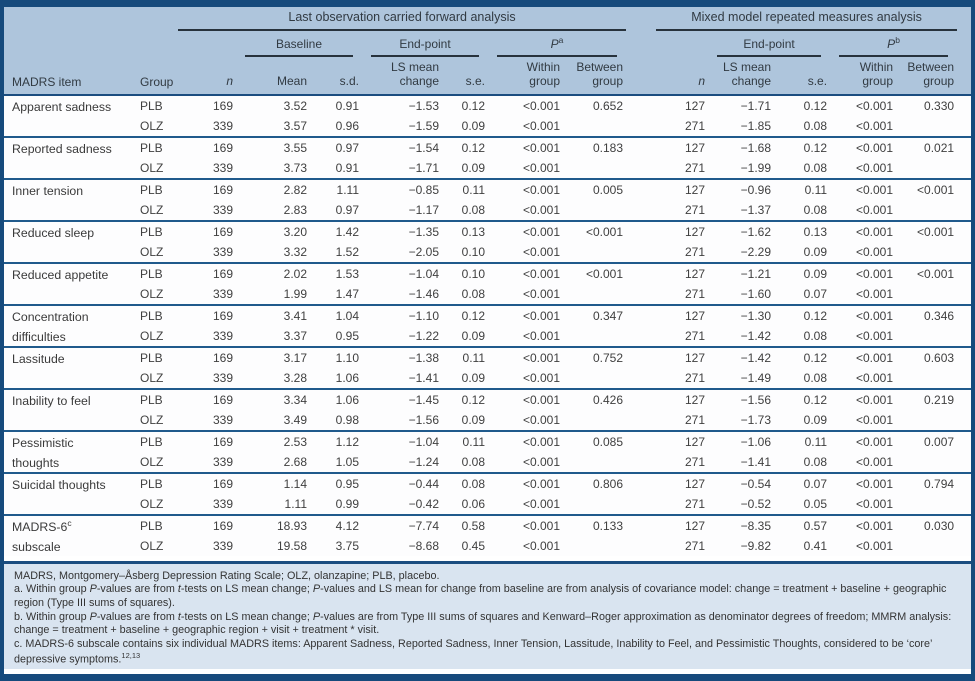  What do you see at coordinates (402, 126) in the screenshot?
I see `ls-mean-change-cell-locf: −1.59` at bounding box center [402, 126].